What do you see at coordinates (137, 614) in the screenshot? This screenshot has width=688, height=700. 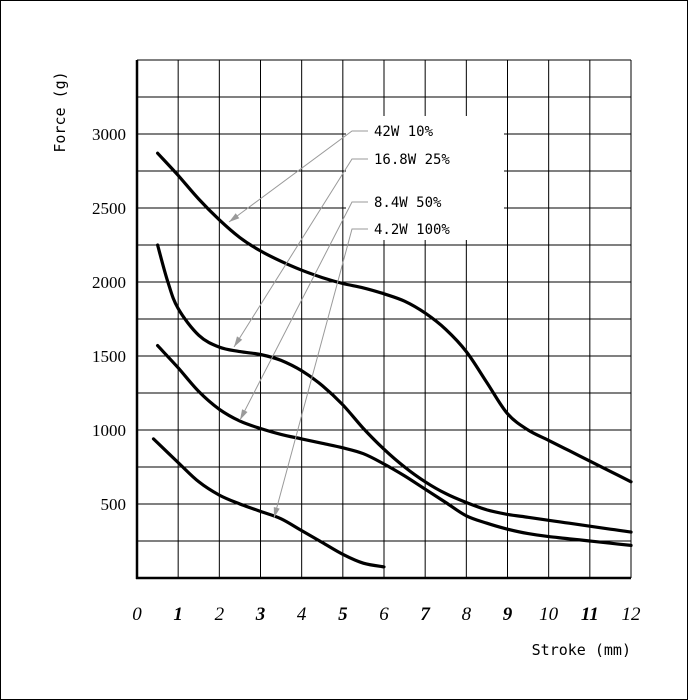 I see `x-tick-label: 0` at bounding box center [137, 614].